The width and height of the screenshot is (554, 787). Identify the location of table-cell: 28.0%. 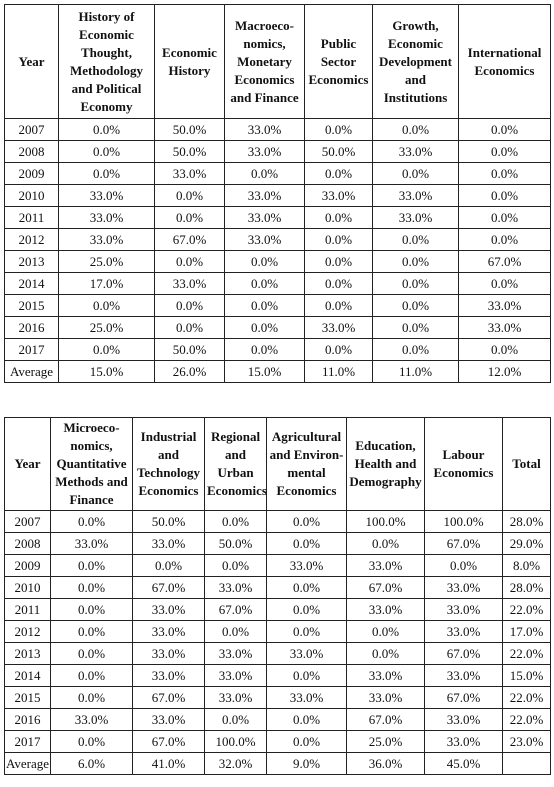
(526, 521).